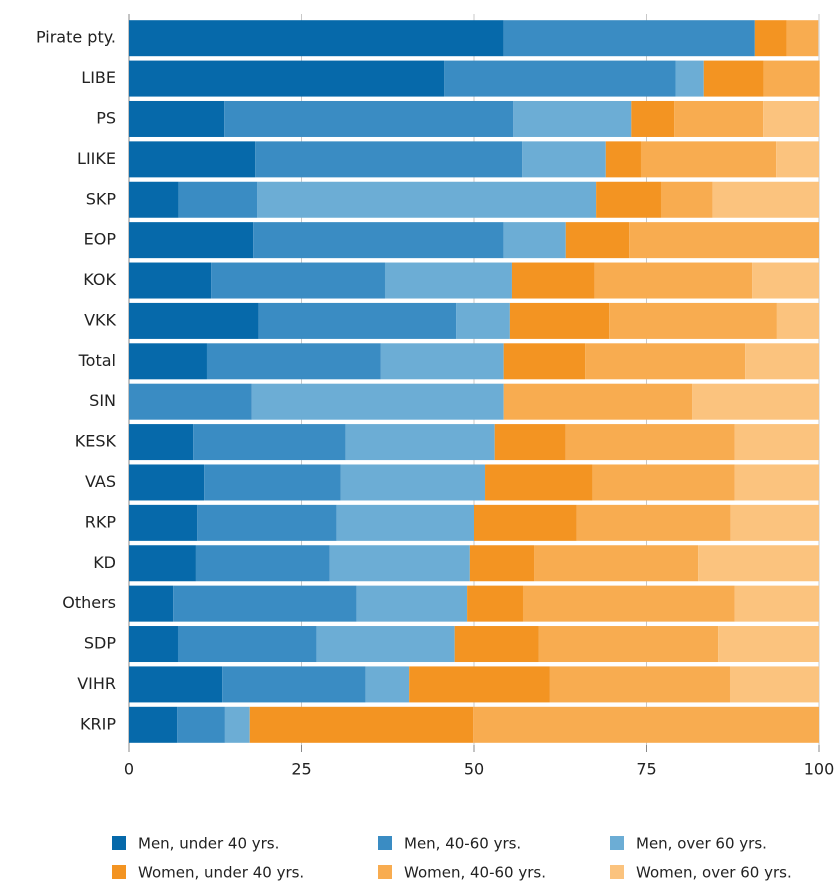 This screenshot has width=840, height=882. I want to click on y-tick-label: SIN, so click(102, 400).